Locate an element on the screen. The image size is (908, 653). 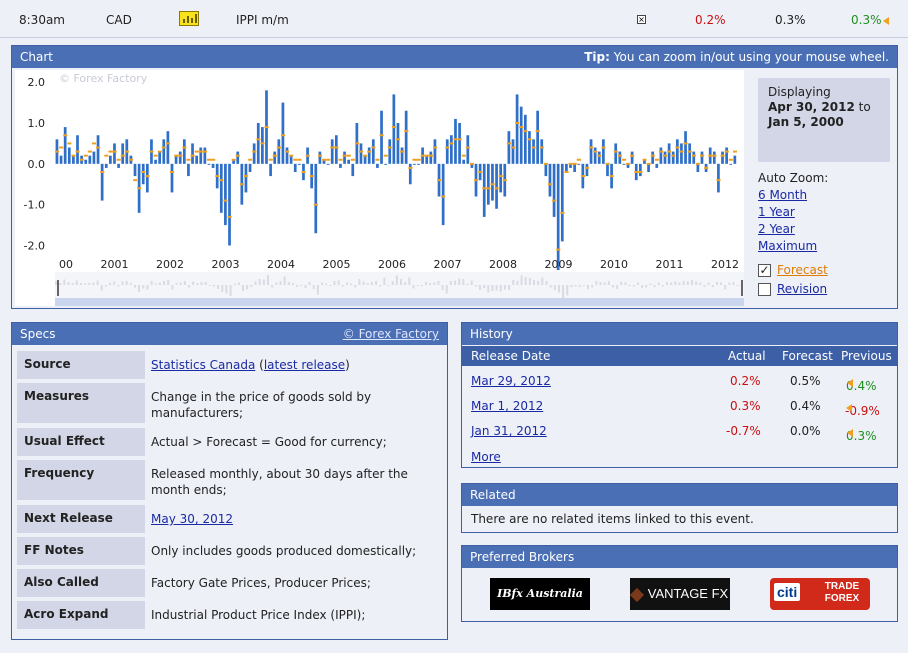
event-previous: 0.3% is located at coordinates (870, 20).